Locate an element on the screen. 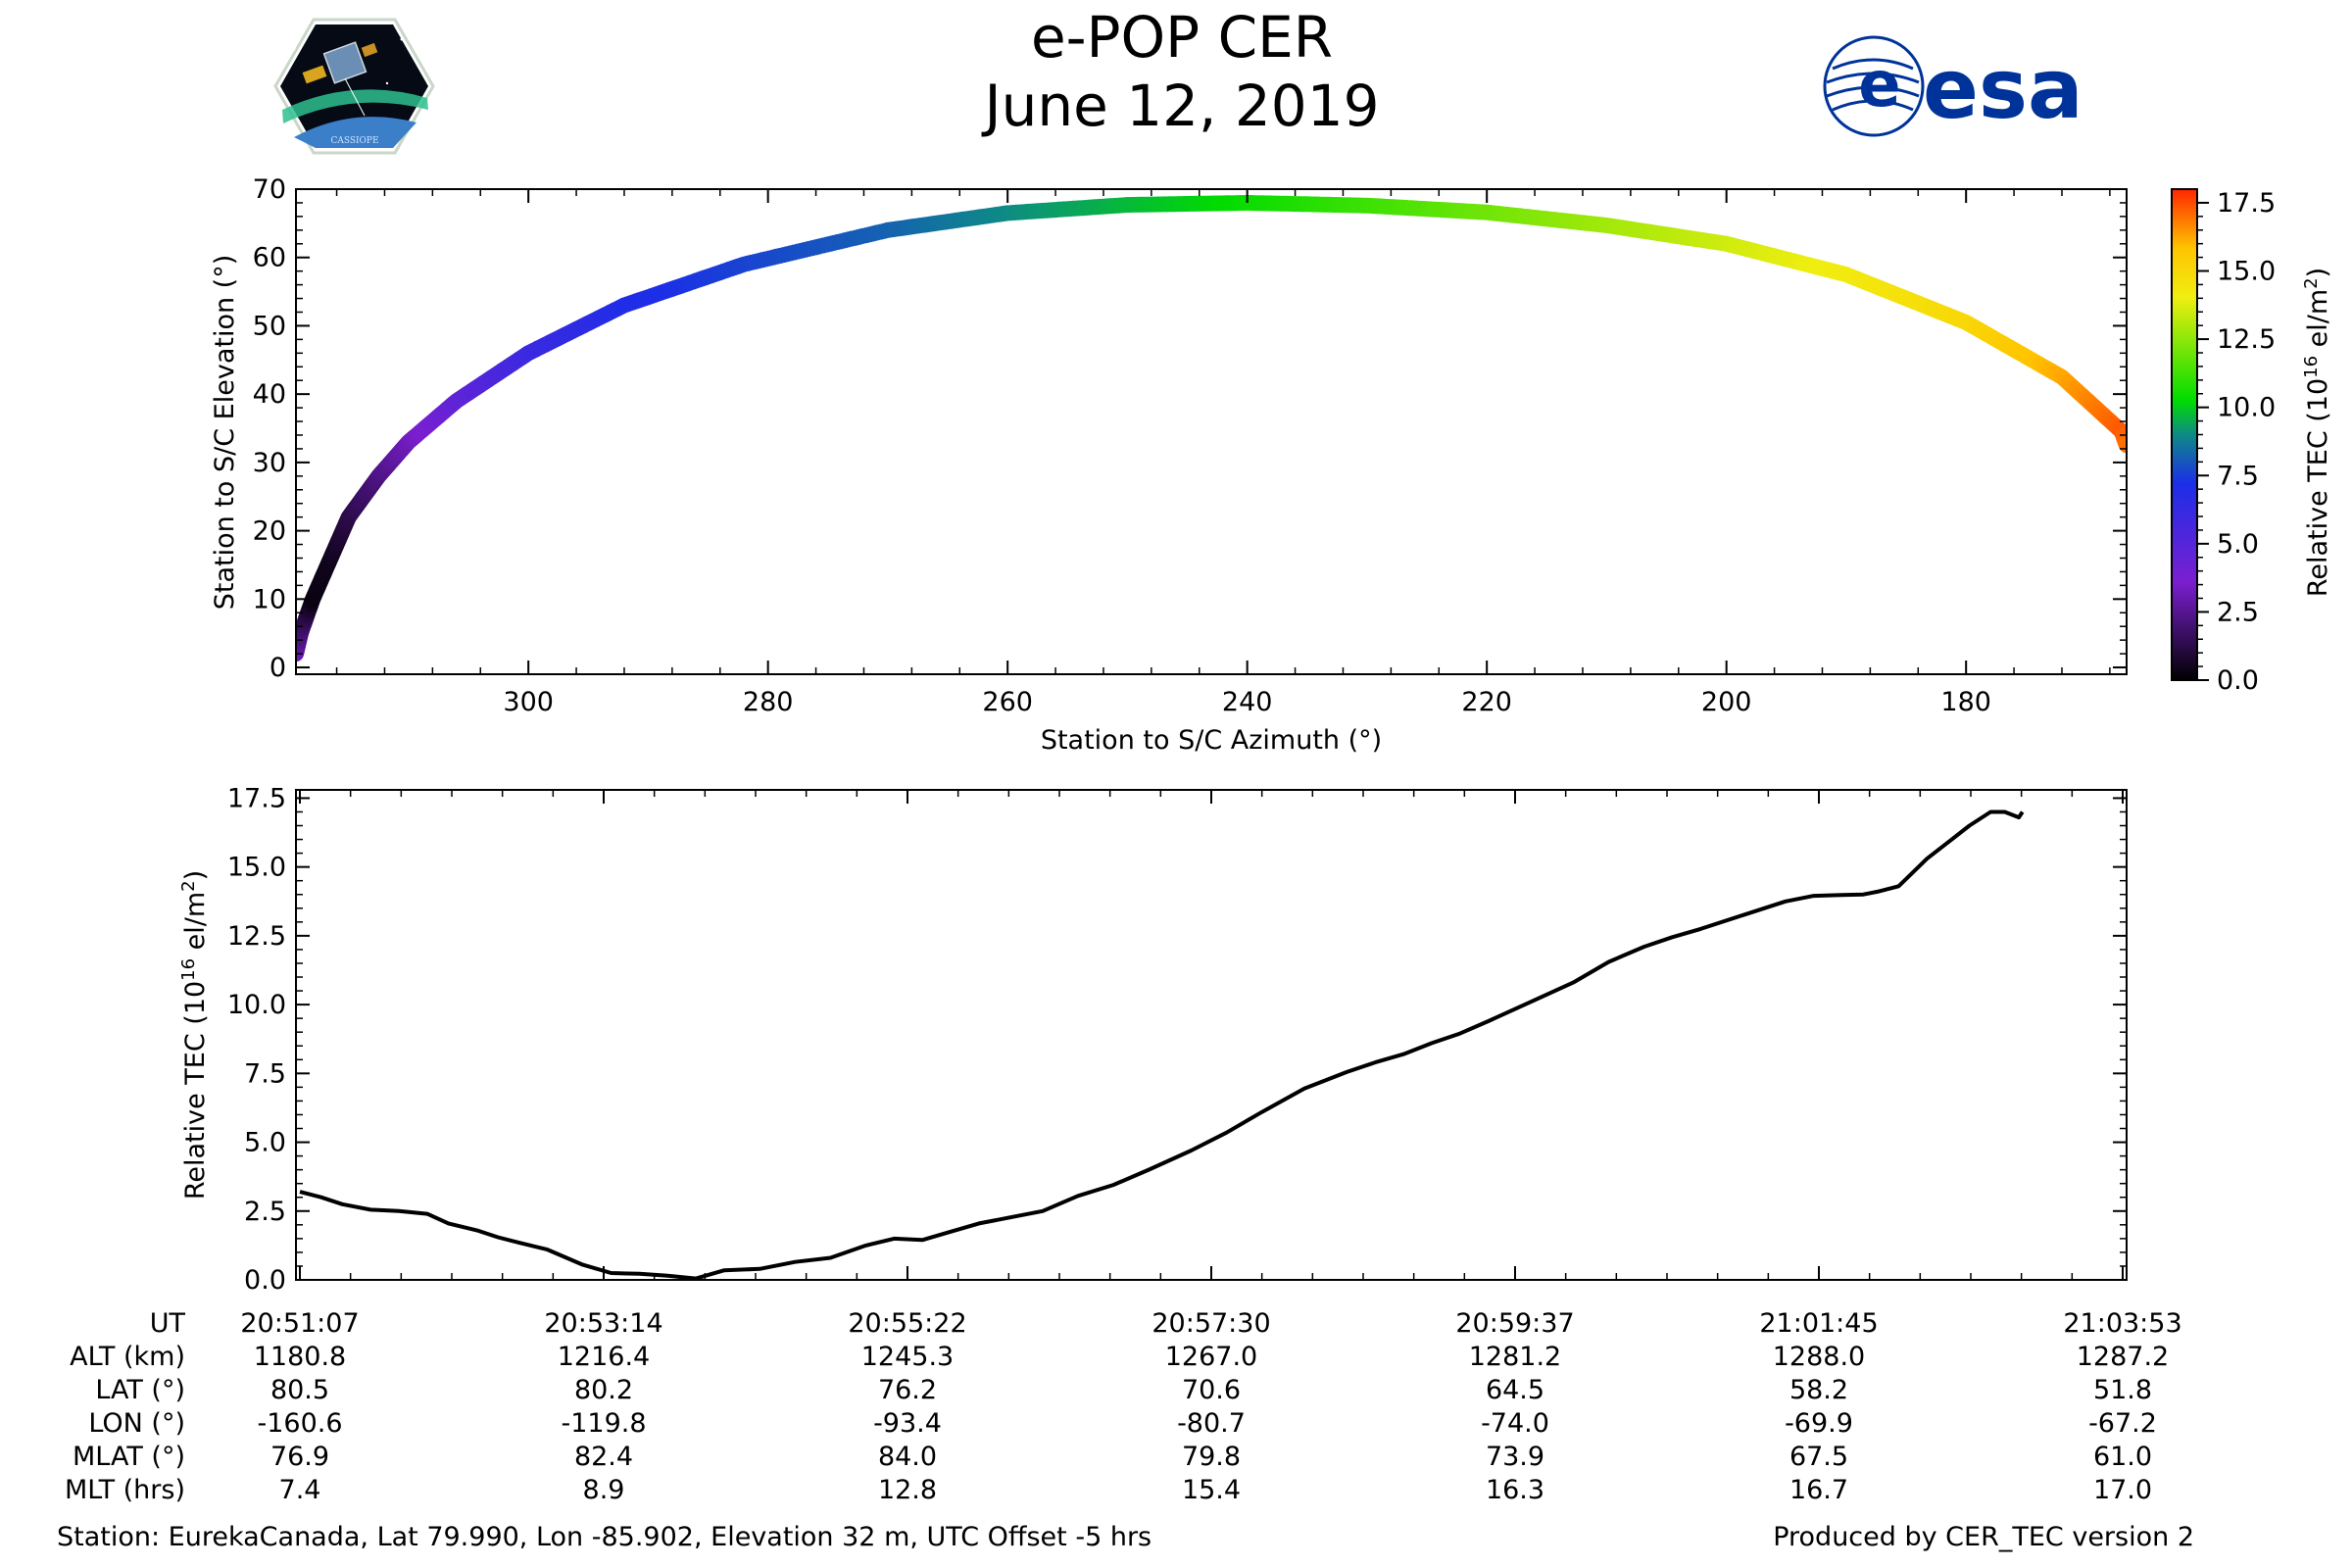 The height and width of the screenshot is (1568, 2352). colorbar-tick-label: 12.5 is located at coordinates (2246, 339).